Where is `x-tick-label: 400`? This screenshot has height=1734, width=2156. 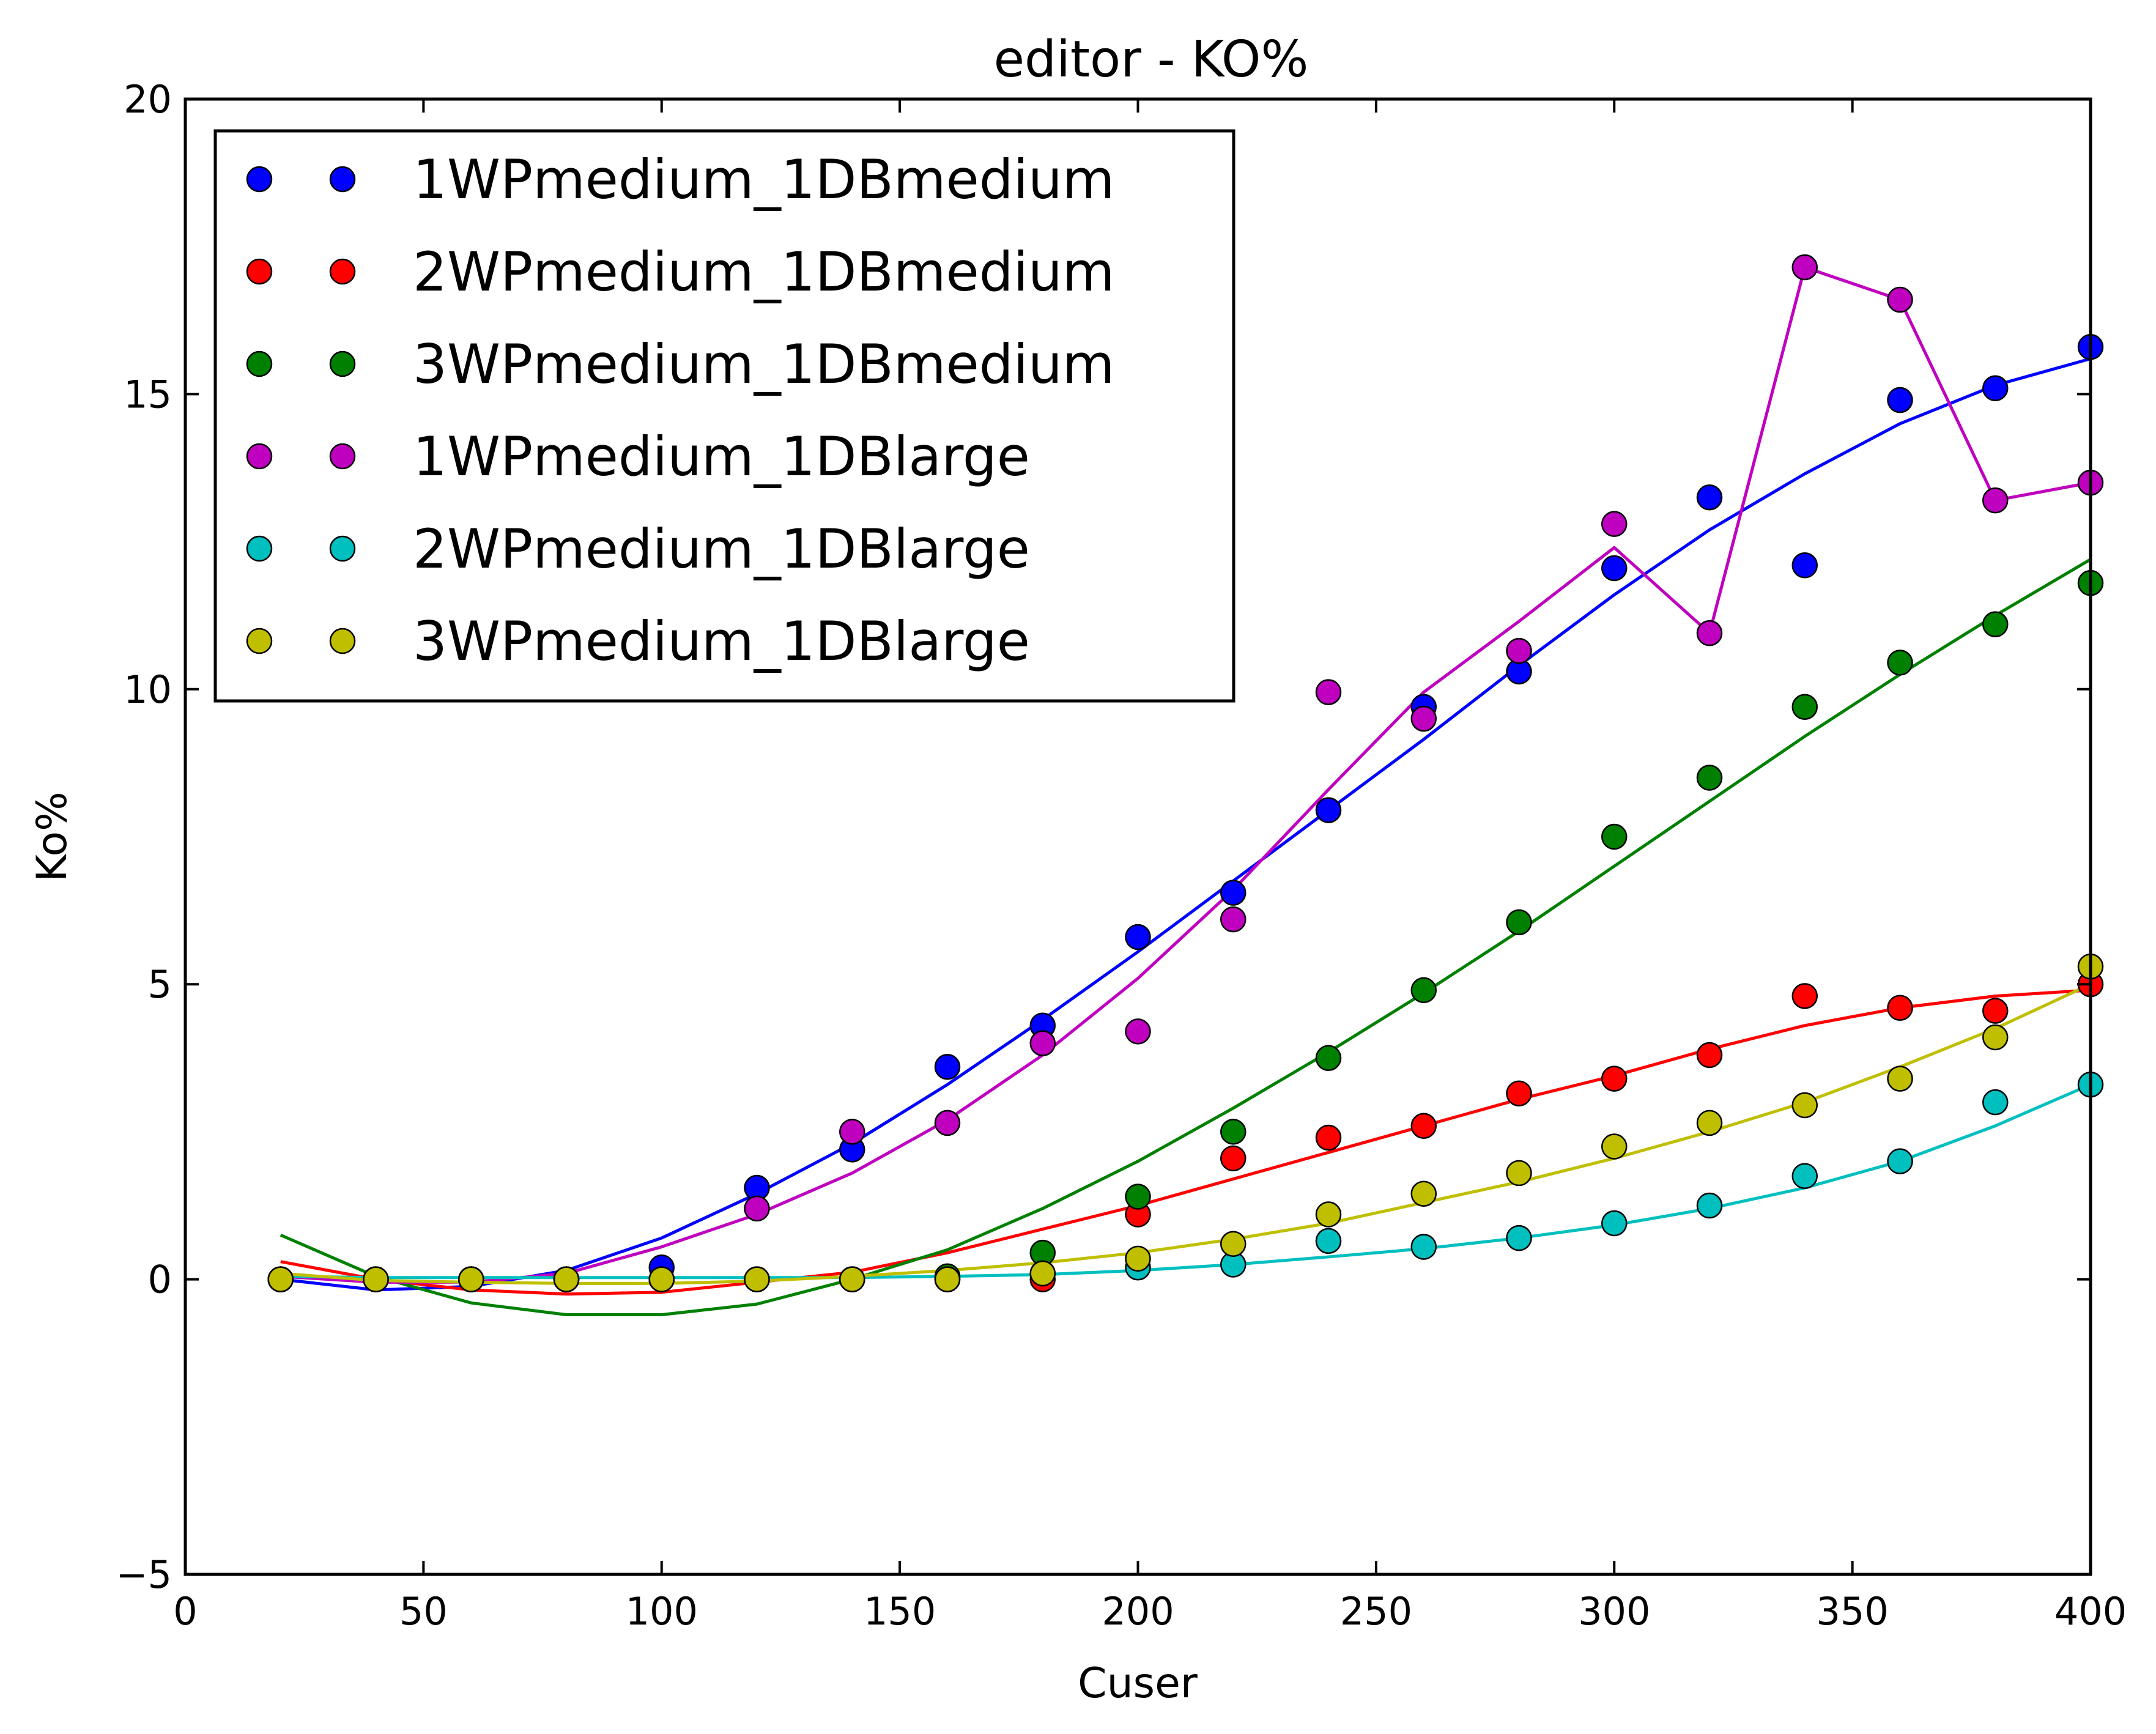
x-tick-label: 400 is located at coordinates (2090, 1612).